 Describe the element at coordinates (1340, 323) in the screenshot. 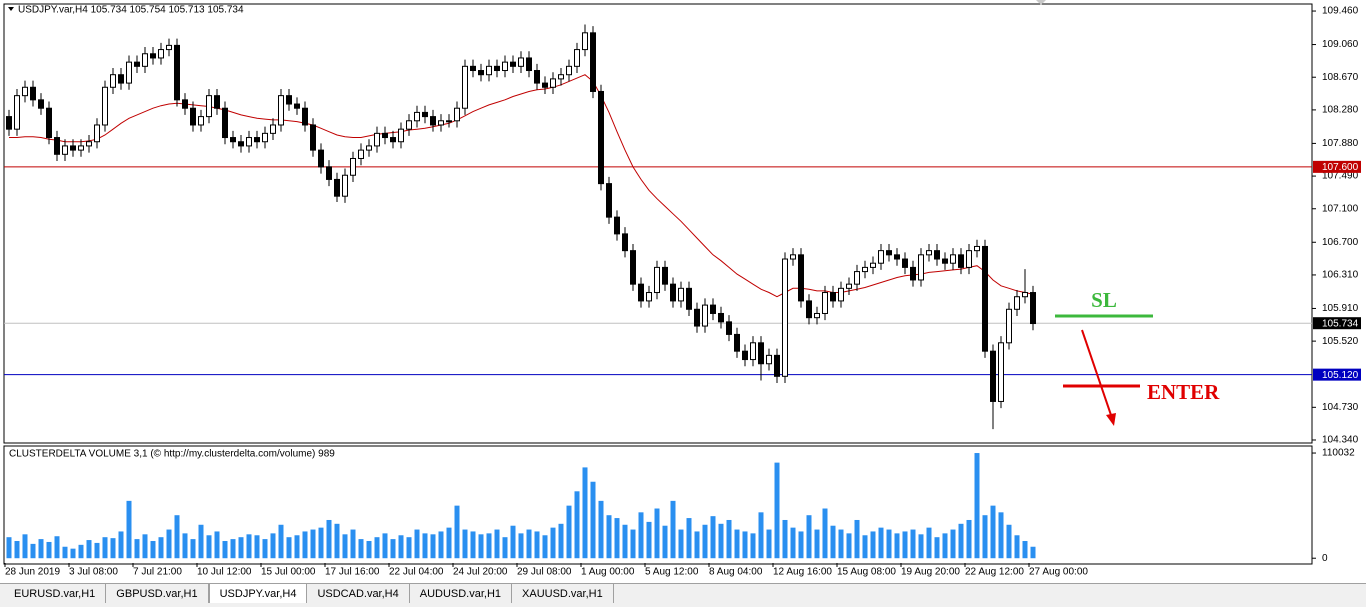

I see `level-label: 105.734` at that location.